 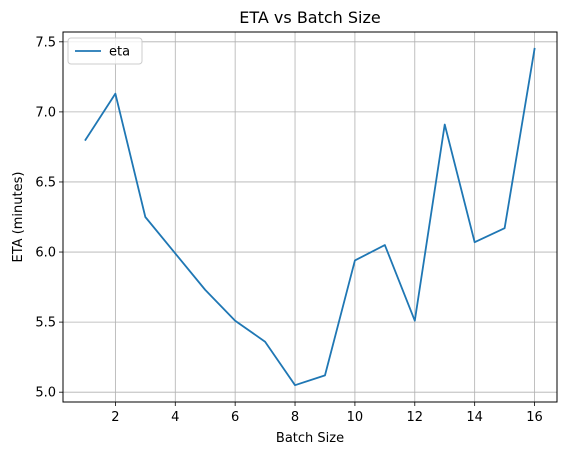 What do you see at coordinates (355, 417) in the screenshot?
I see `x-tick-label: 10` at bounding box center [355, 417].